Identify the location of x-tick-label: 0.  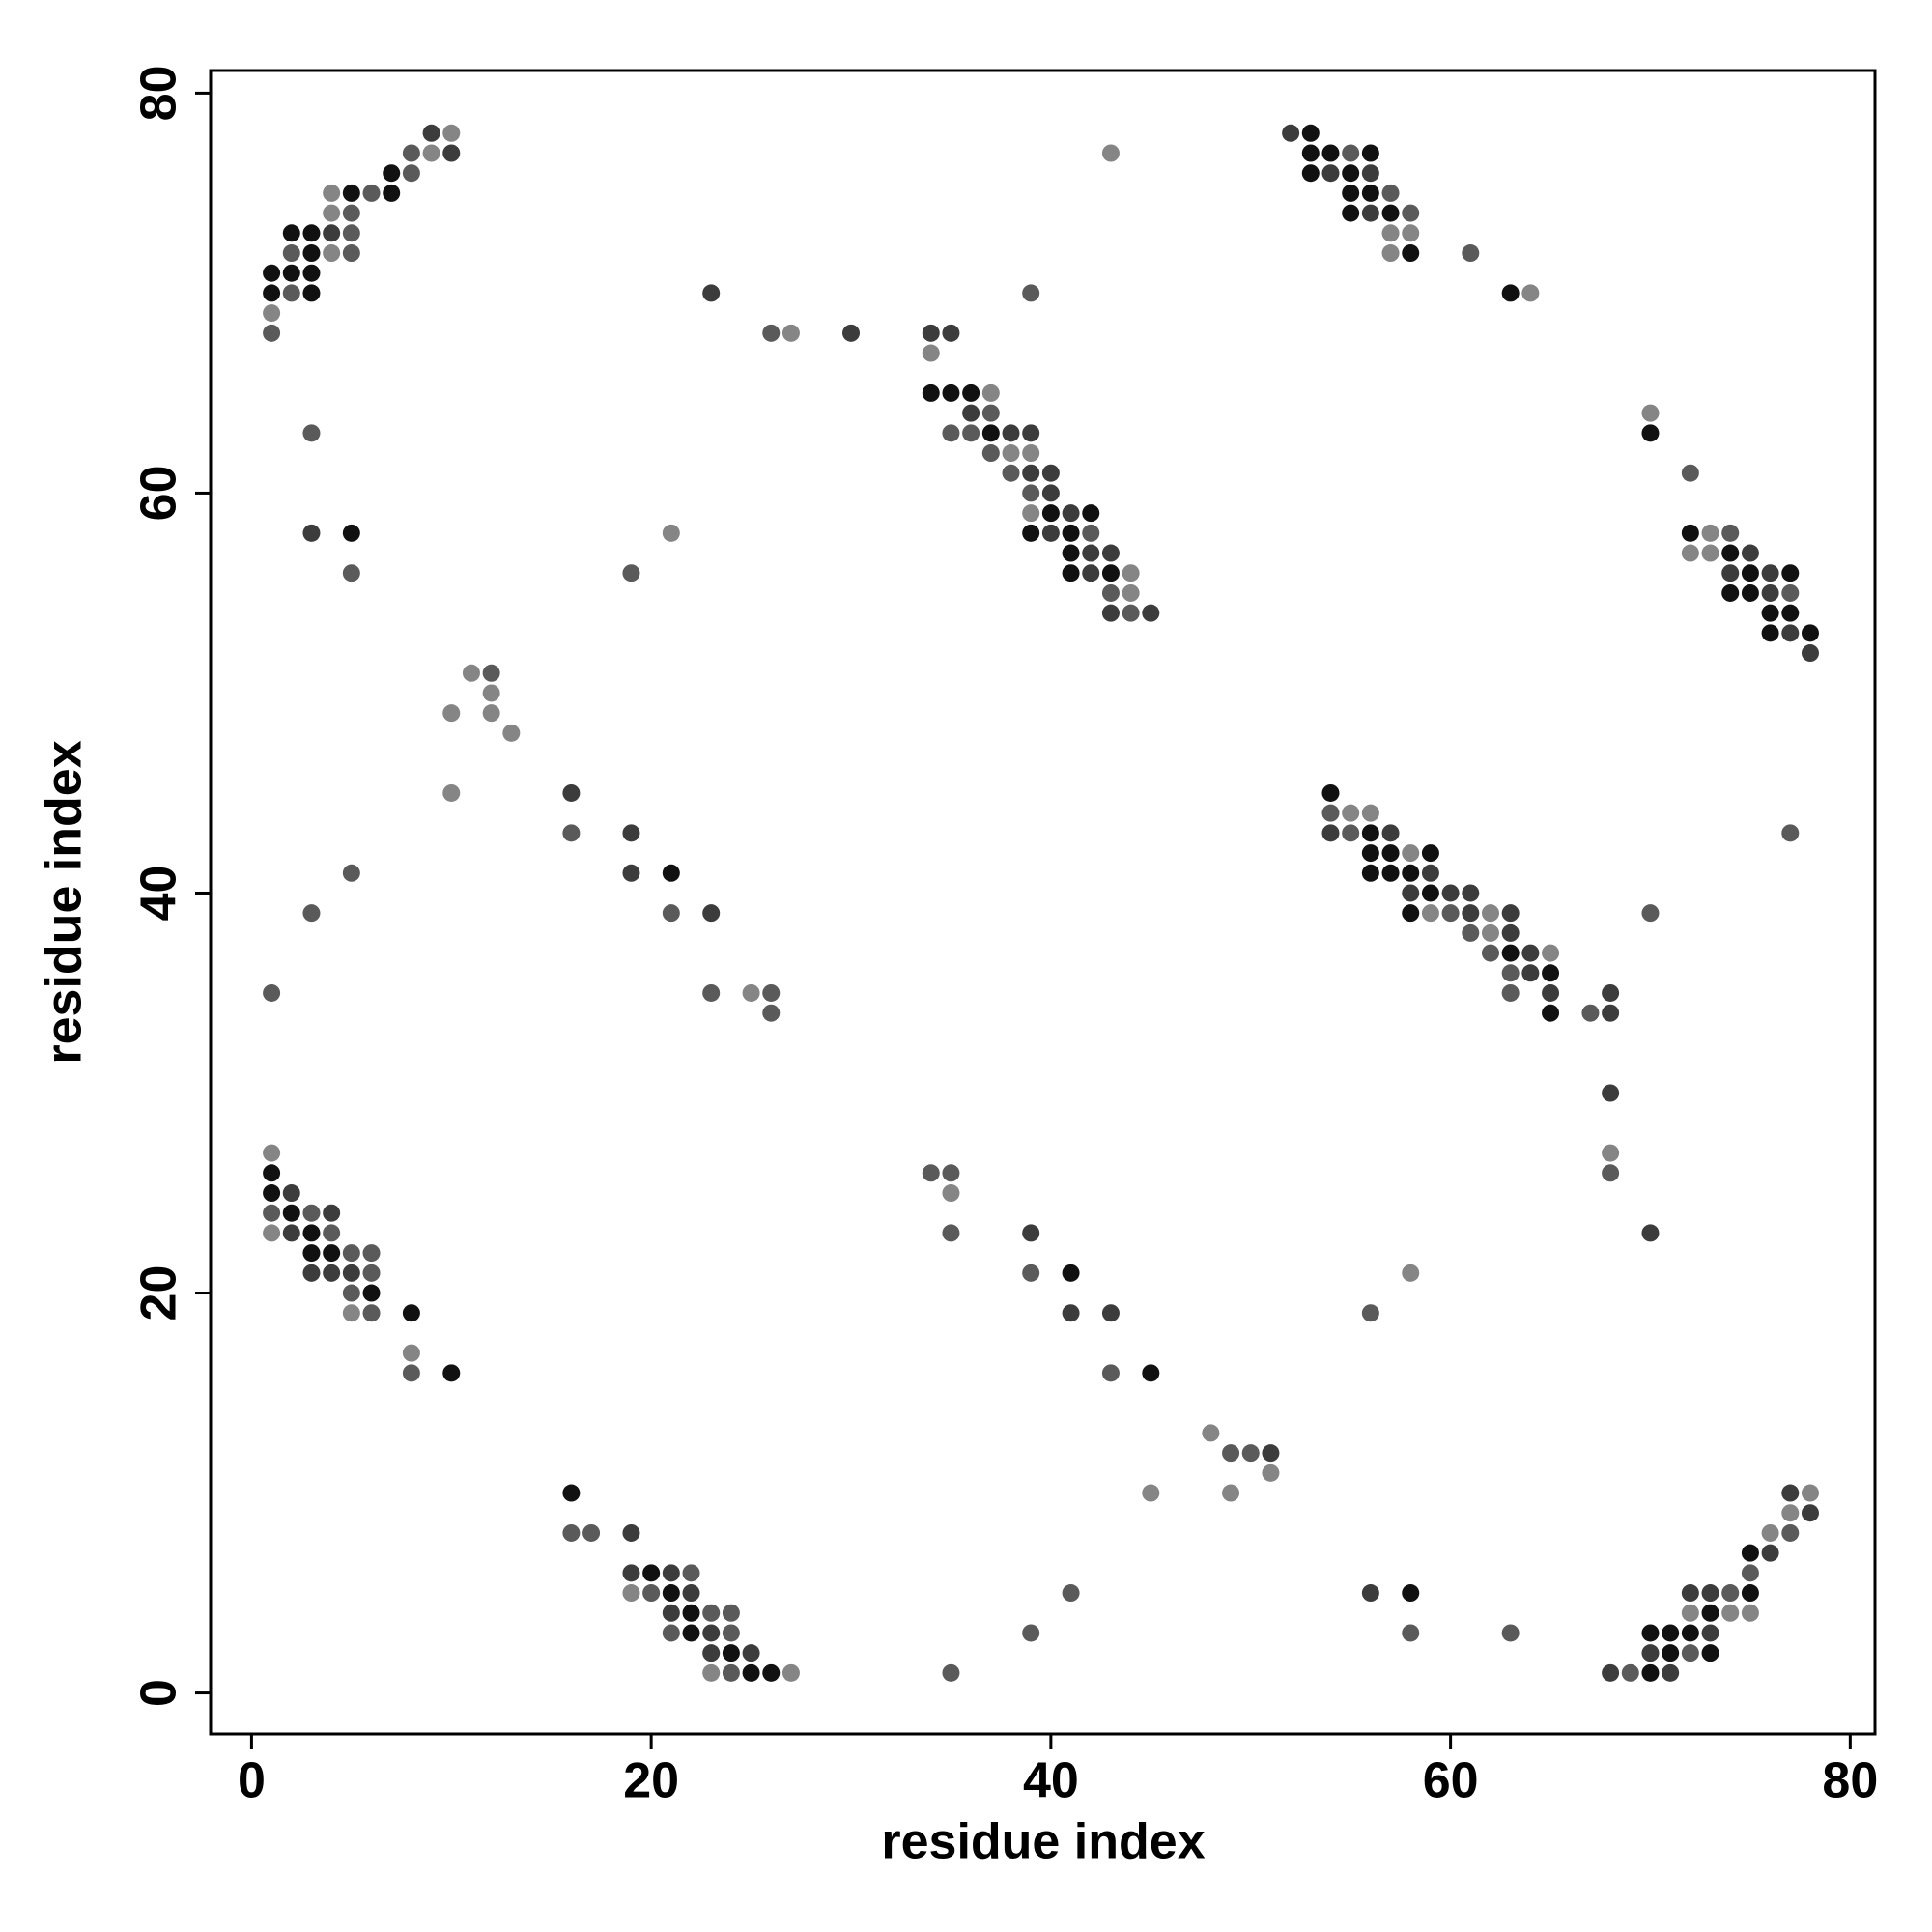
(252, 1781).